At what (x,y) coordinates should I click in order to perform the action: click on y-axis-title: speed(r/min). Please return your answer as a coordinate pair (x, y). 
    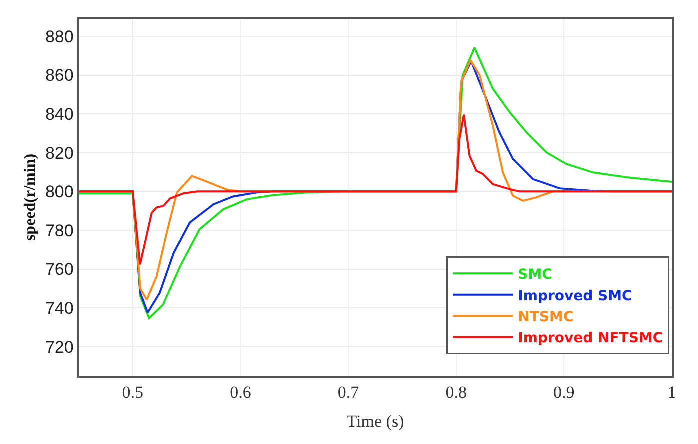
    Looking at the image, I should click on (30, 198).